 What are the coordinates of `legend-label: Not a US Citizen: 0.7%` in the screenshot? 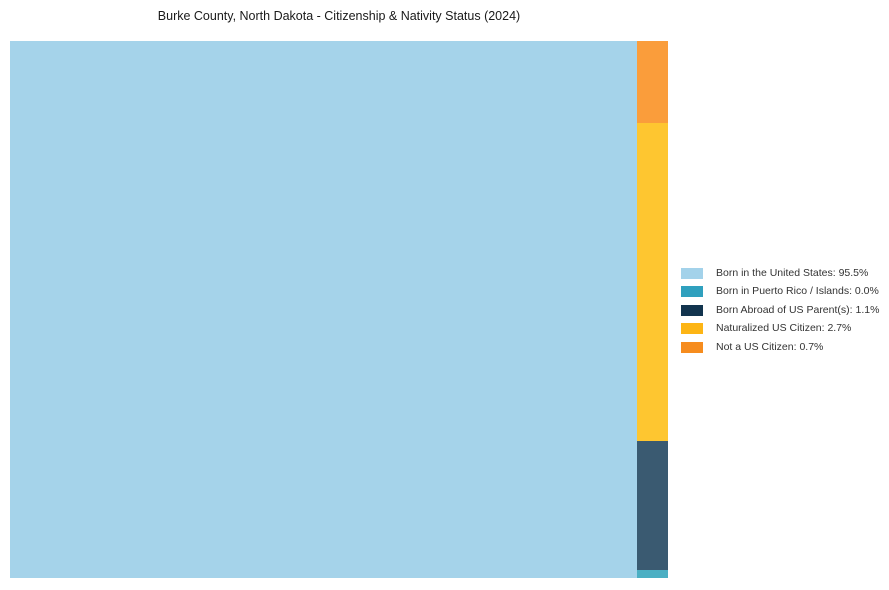 It's located at (770, 346).